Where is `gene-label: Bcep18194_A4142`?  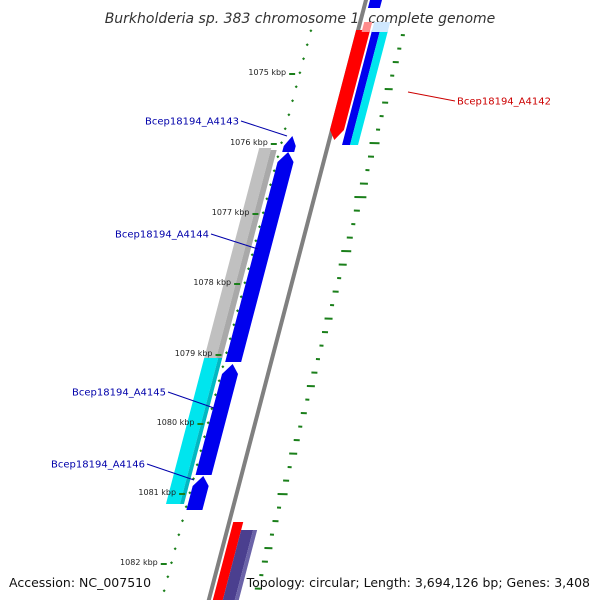 gene-label: Bcep18194_A4142 is located at coordinates (504, 102).